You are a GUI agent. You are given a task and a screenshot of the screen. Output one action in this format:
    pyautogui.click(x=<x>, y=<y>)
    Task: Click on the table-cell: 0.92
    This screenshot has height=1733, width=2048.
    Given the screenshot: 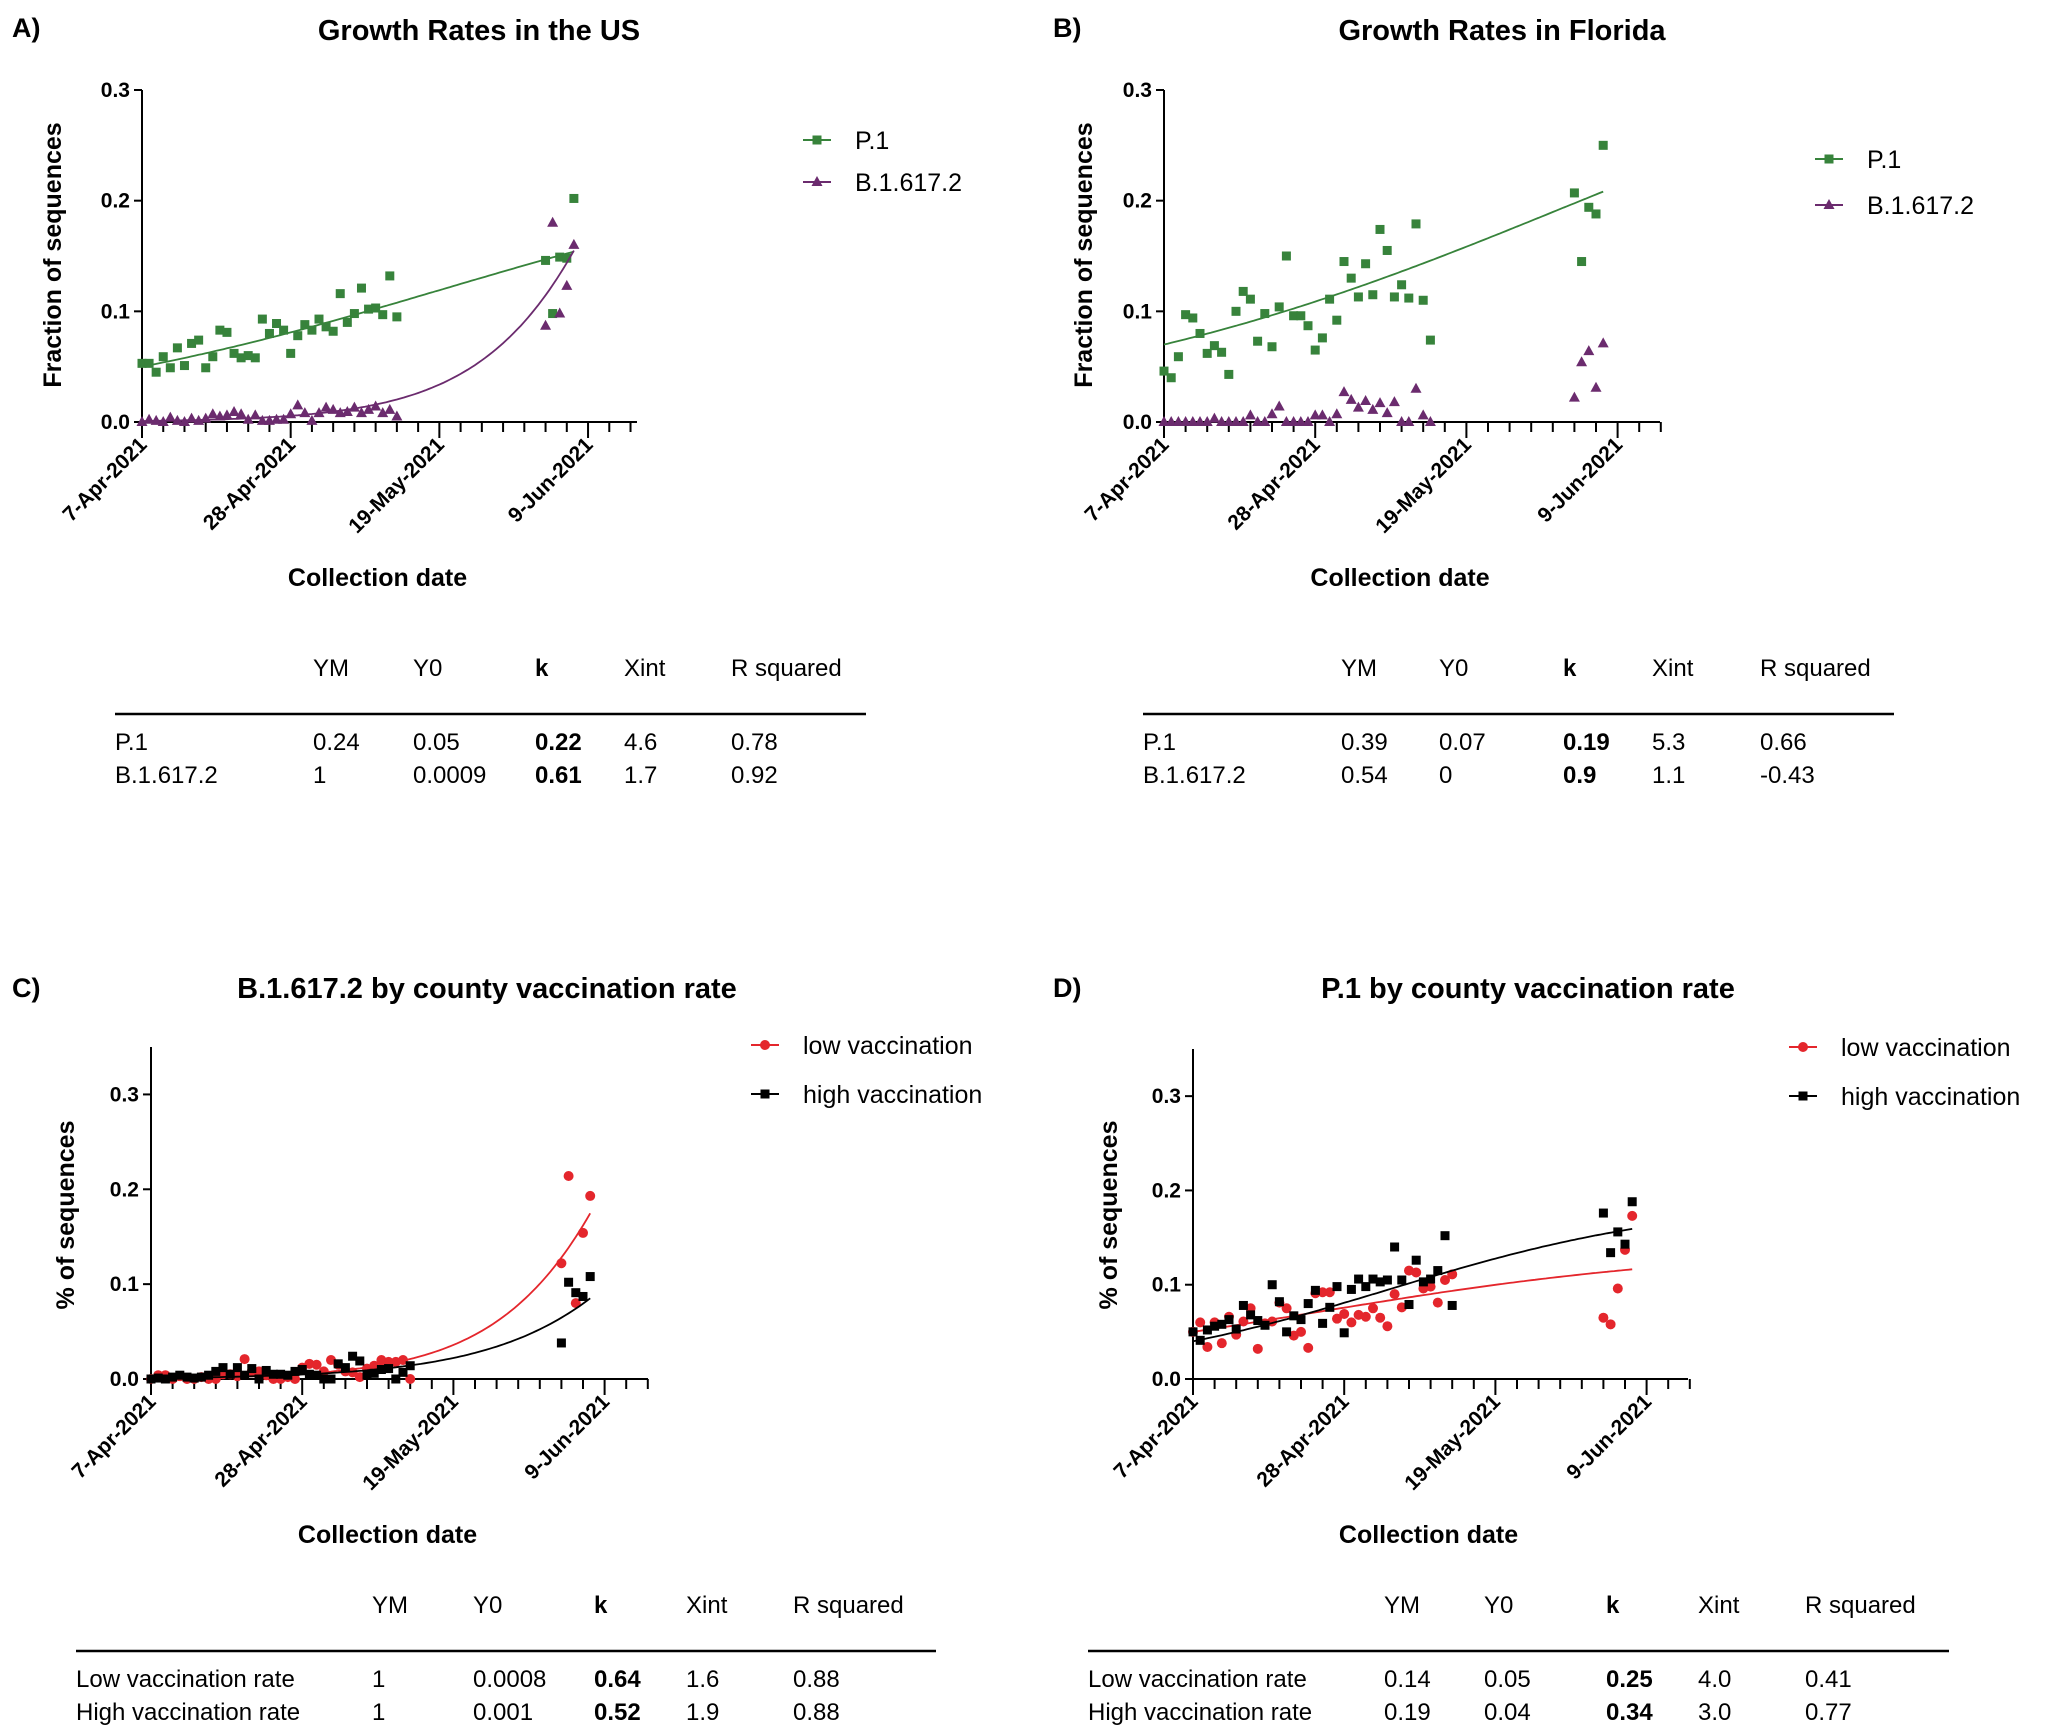 What is the action you would take?
    pyautogui.click(x=754, y=775)
    